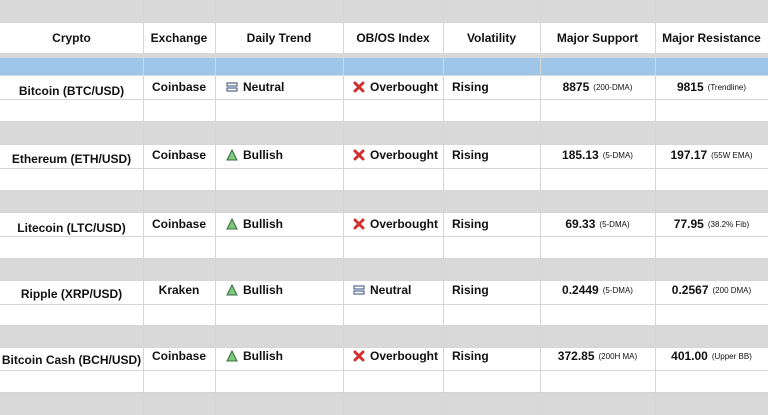 This screenshot has height=415, width=768. What do you see at coordinates (690, 290) in the screenshot?
I see `resistance-value: 0.2567` at bounding box center [690, 290].